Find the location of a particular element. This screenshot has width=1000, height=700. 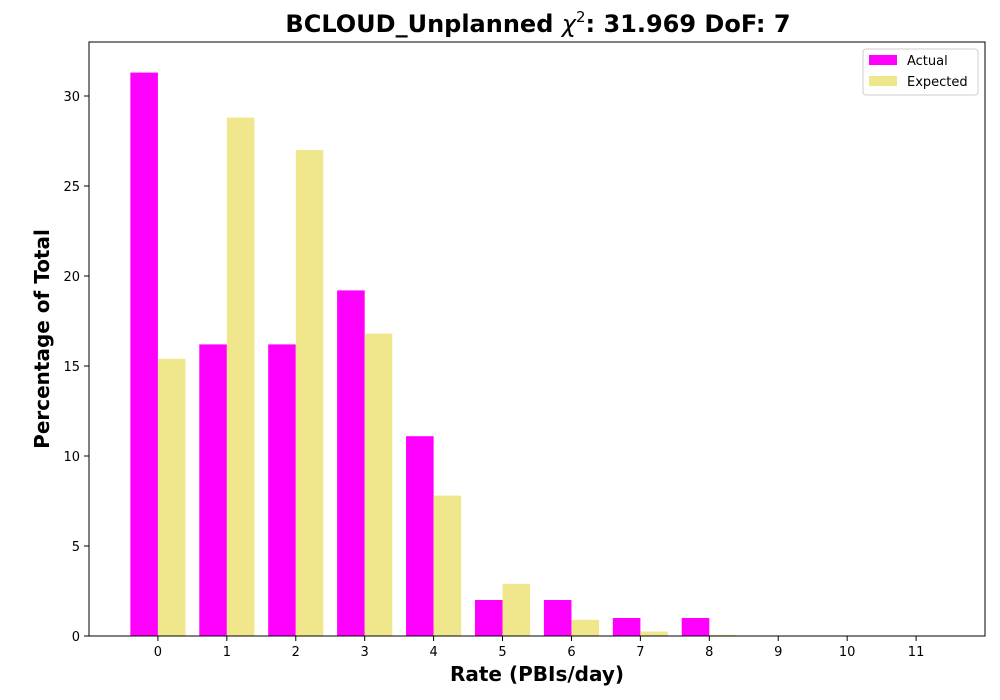

x-tick-label-7: 7 is located at coordinates (640, 652).